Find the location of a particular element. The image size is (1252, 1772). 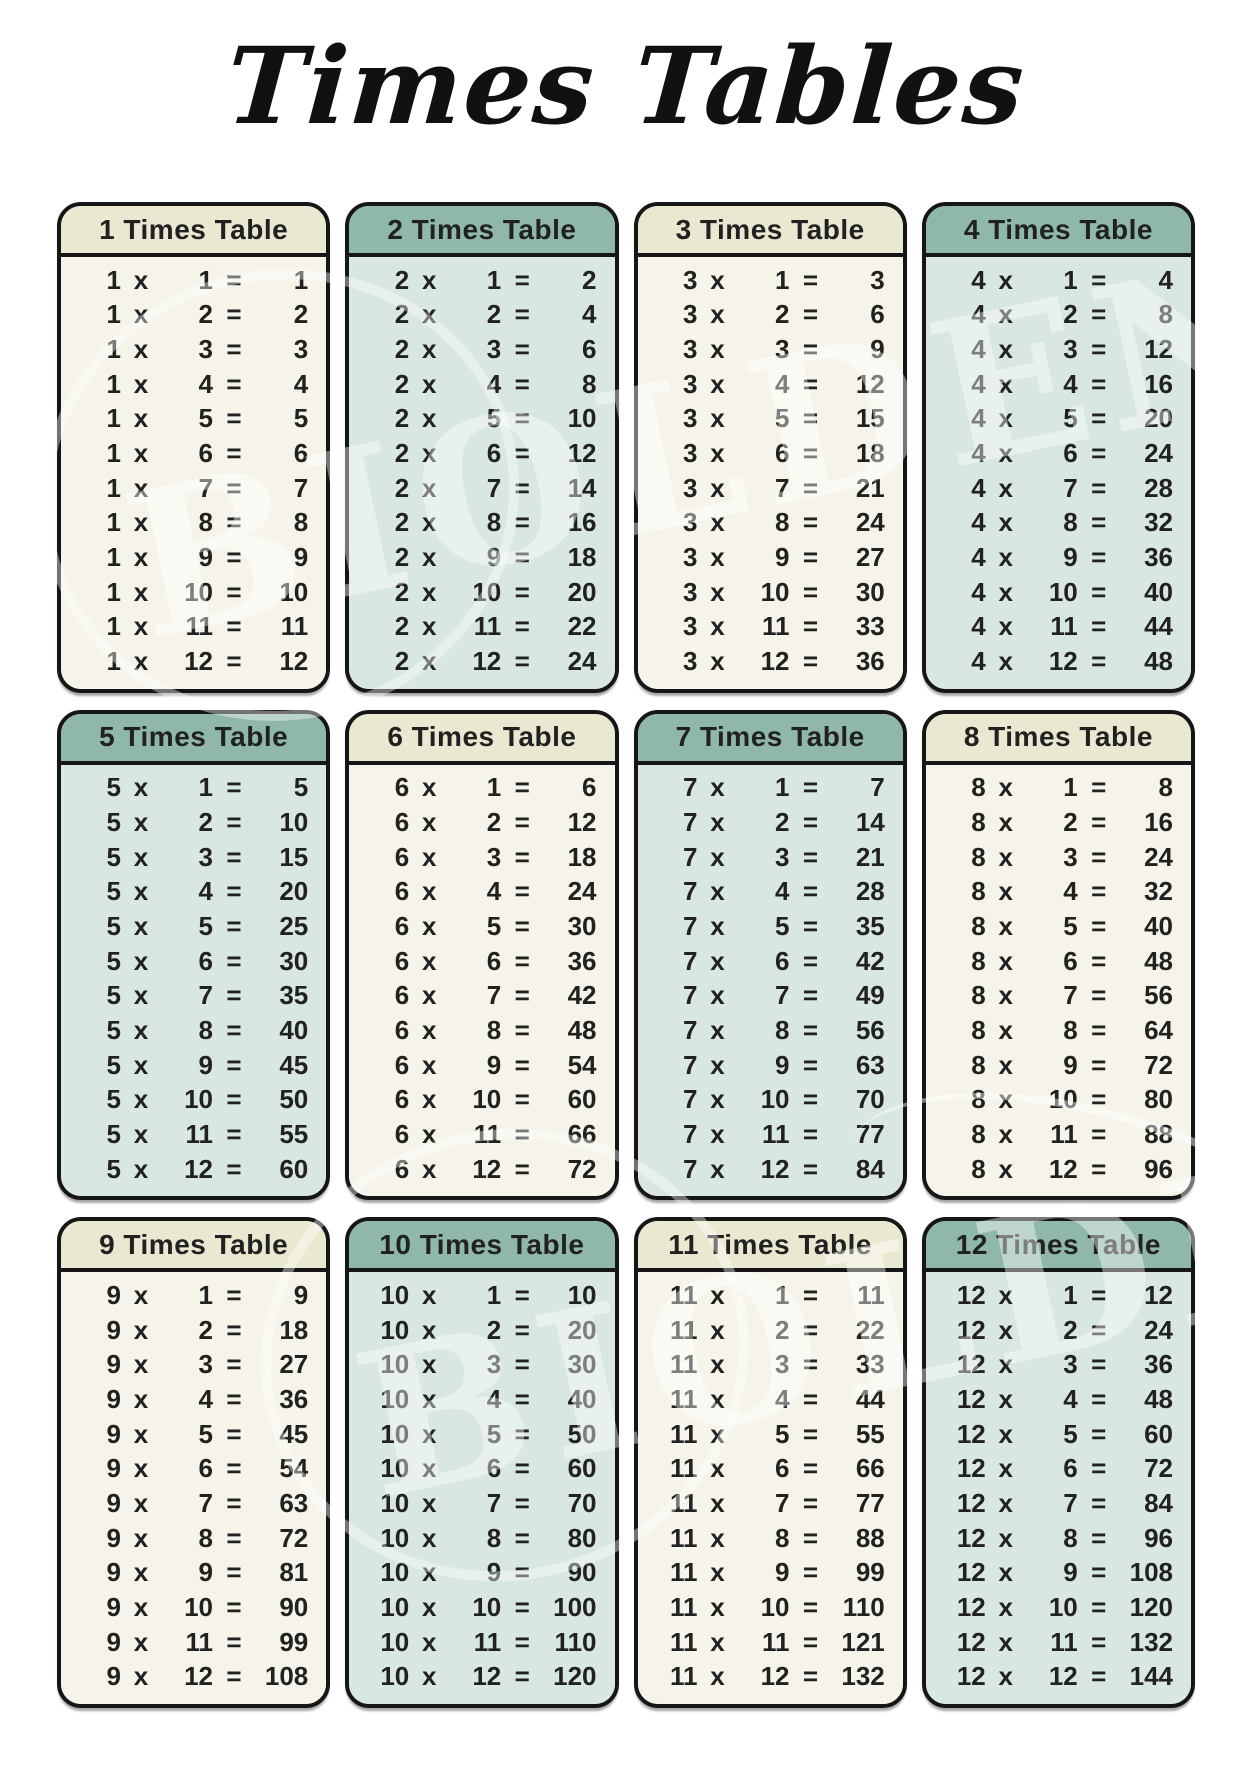

product: 9 is located at coordinates (301, 556).